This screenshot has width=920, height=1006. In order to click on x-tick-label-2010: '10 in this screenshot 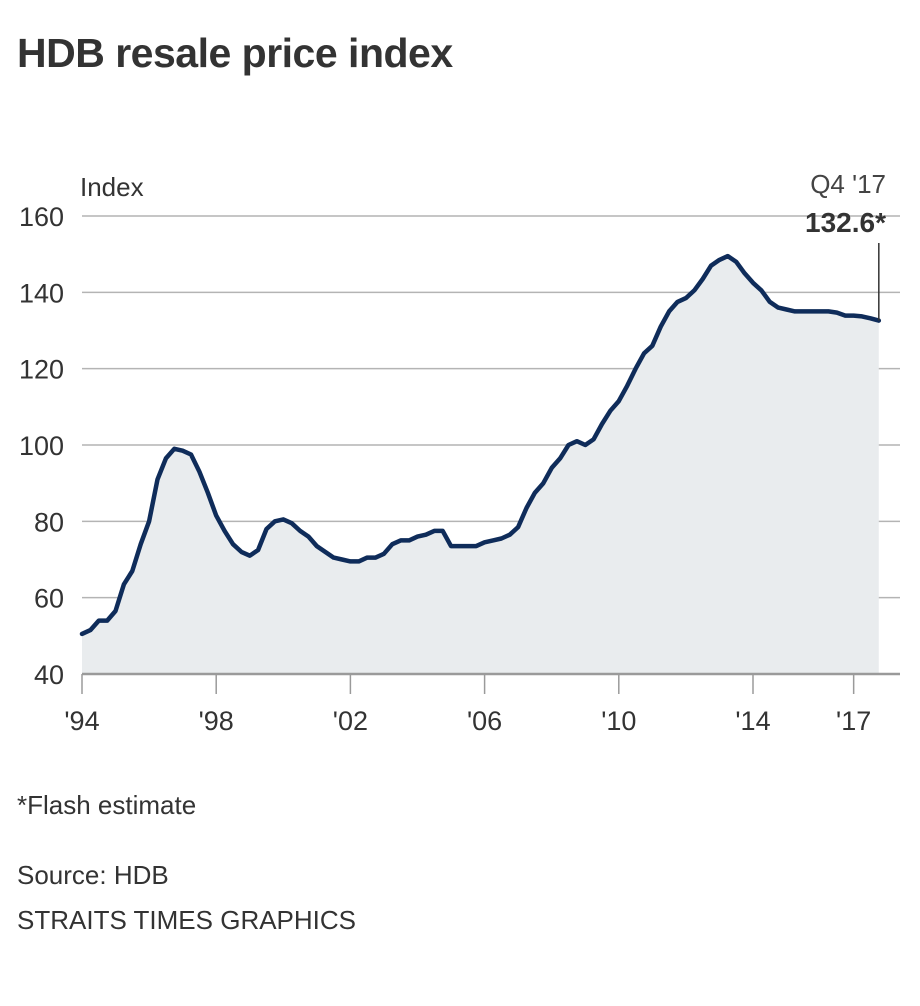, I will do `click(618, 721)`.